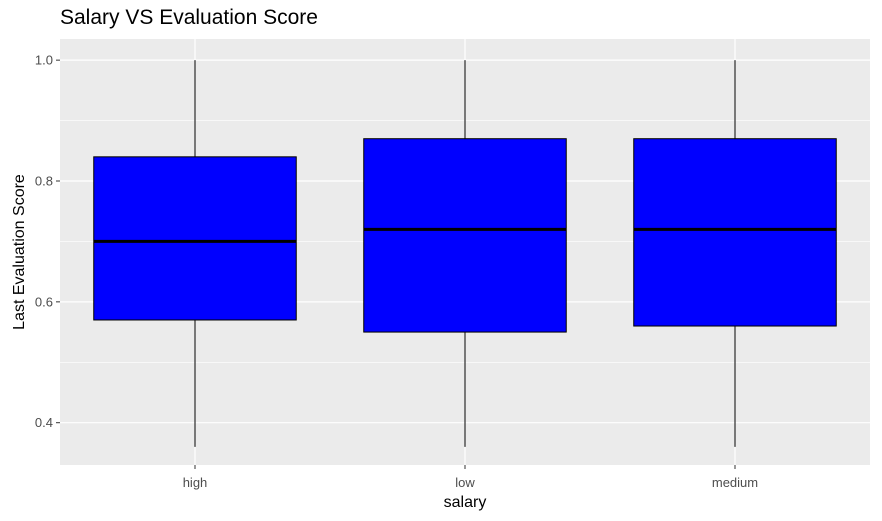 The width and height of the screenshot is (882, 521). Describe the element at coordinates (195, 482) in the screenshot. I see `x-tick-label: high` at that location.